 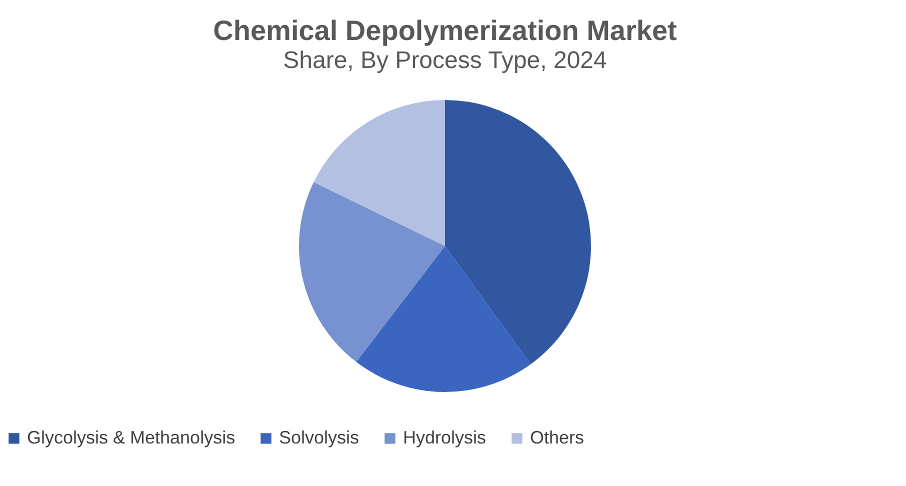 I want to click on chart-title: Chemical Depolymerization Market, so click(x=445, y=30).